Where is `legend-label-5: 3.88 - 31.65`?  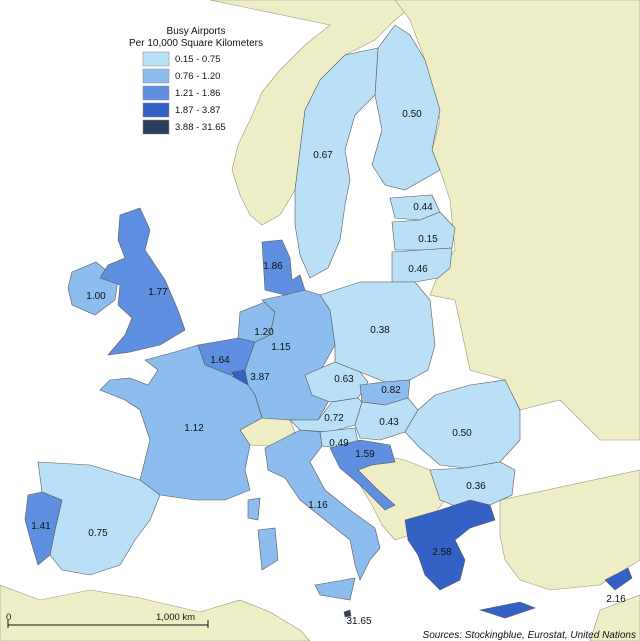
legend-label-5: 3.88 - 31.65 is located at coordinates (200, 127).